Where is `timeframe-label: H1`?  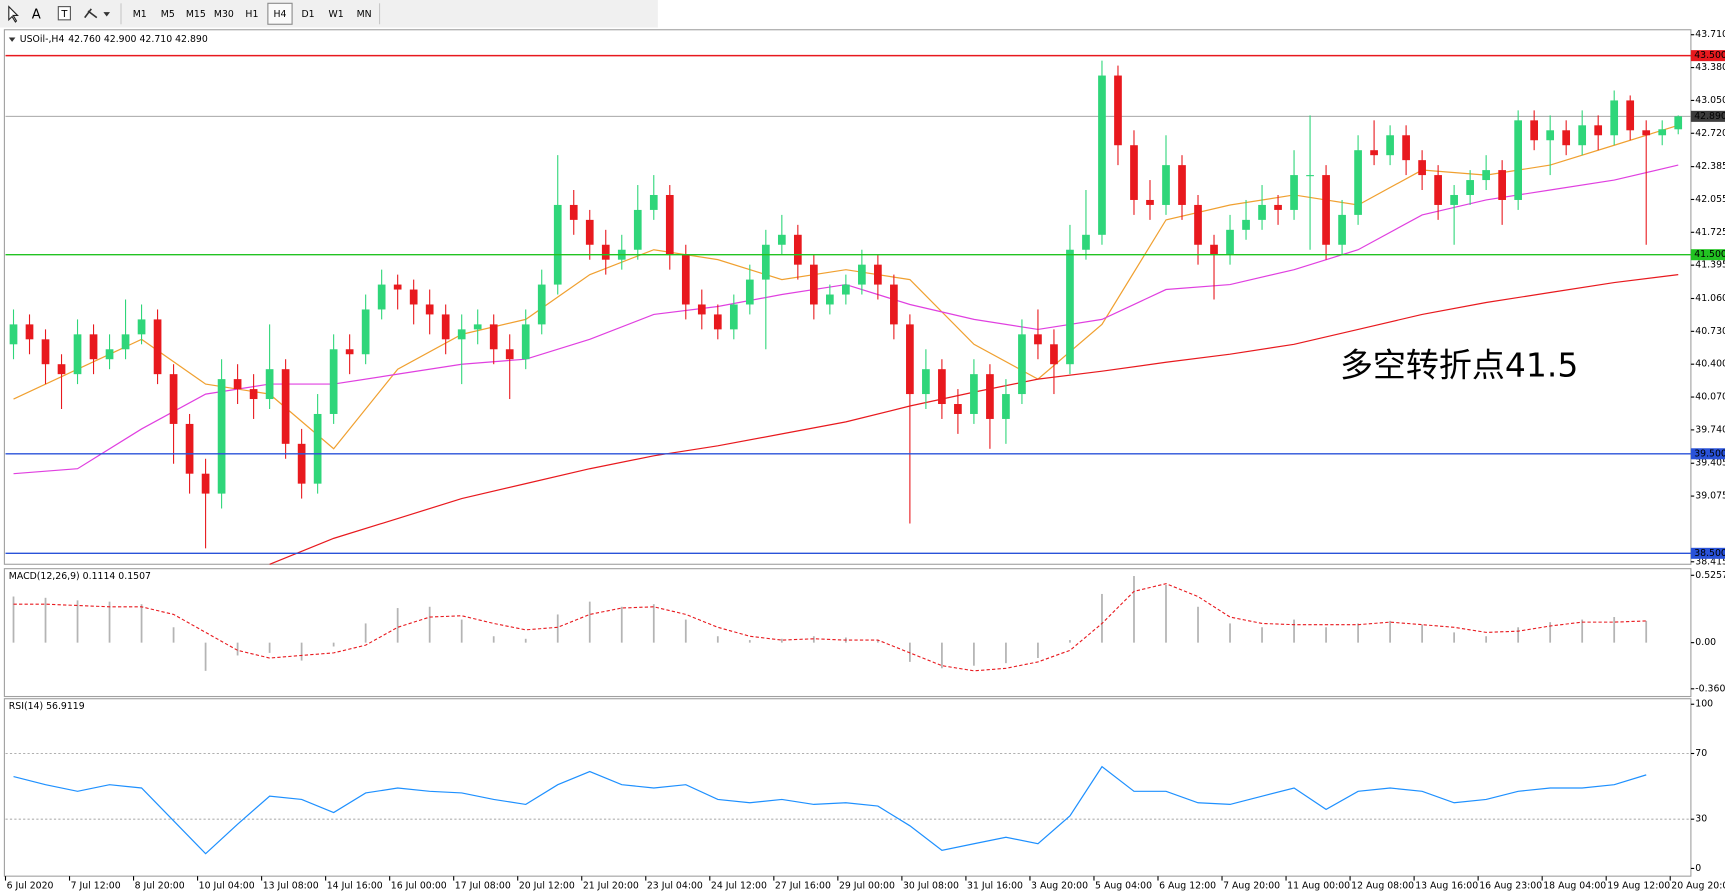
timeframe-label: H1 is located at coordinates (251, 14).